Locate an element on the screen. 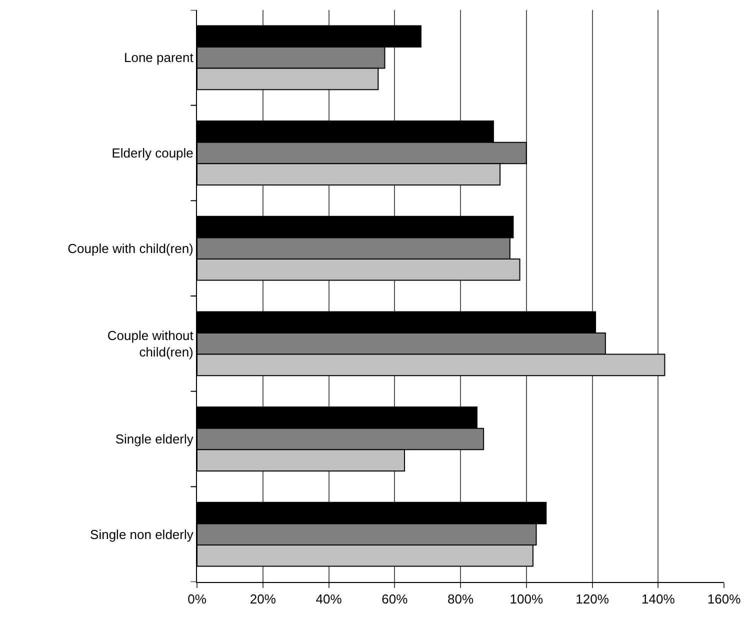 The image size is (751, 620). x-tick-label: 40% is located at coordinates (329, 599).